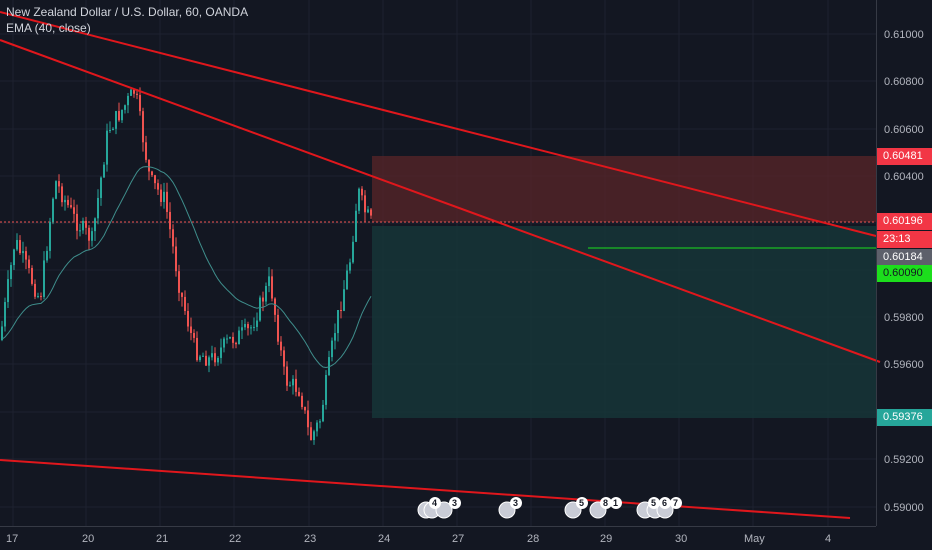 The image size is (932, 550). What do you see at coordinates (904, 257) in the screenshot?
I see `bid-price-tag: 0.60184` at bounding box center [904, 257].